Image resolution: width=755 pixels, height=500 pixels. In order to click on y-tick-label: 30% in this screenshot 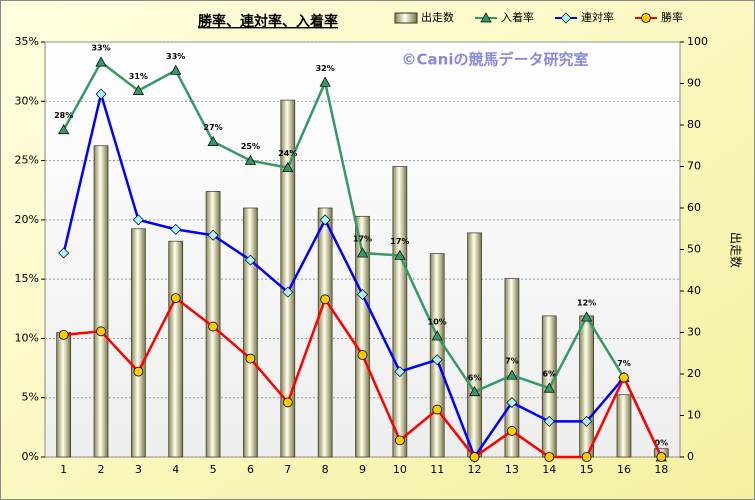, I will do `click(27, 100)`.